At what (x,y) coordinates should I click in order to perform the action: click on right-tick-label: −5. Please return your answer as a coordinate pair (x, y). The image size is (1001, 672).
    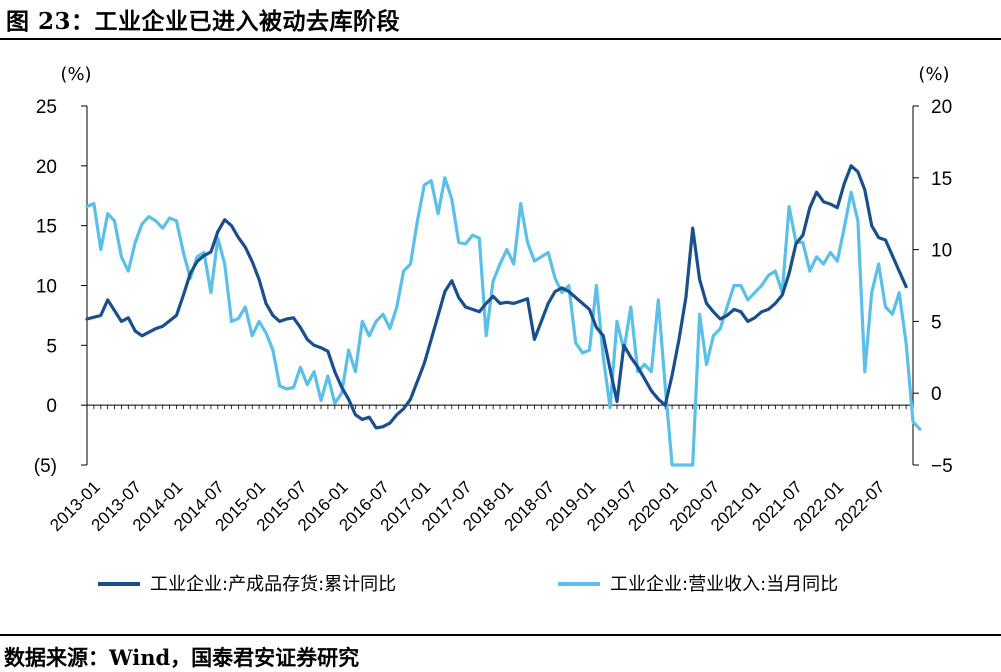
    Looking at the image, I should click on (942, 466).